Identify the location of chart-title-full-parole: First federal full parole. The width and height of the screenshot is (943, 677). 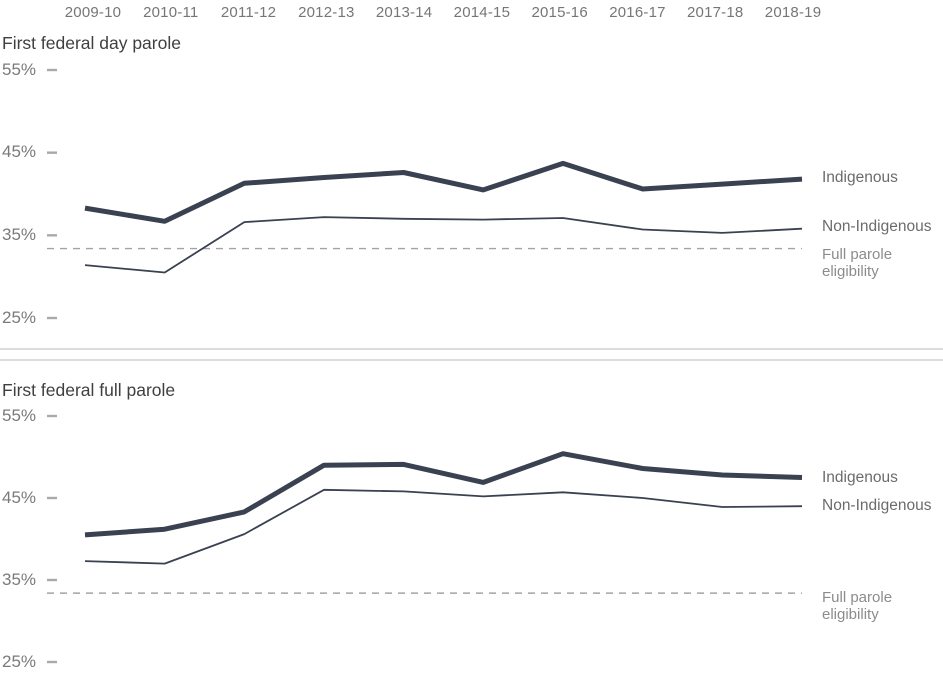
(89, 390).